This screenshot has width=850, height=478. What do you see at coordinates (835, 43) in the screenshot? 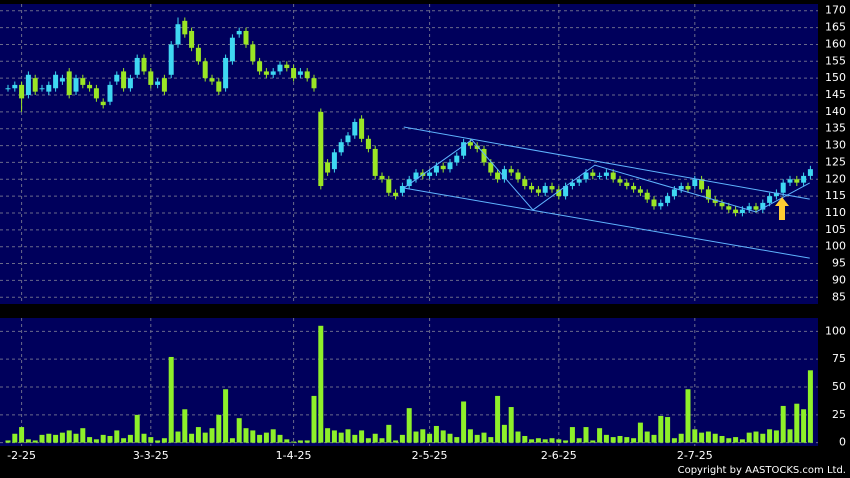
I see `y-tick-label: 160` at bounding box center [835, 43].